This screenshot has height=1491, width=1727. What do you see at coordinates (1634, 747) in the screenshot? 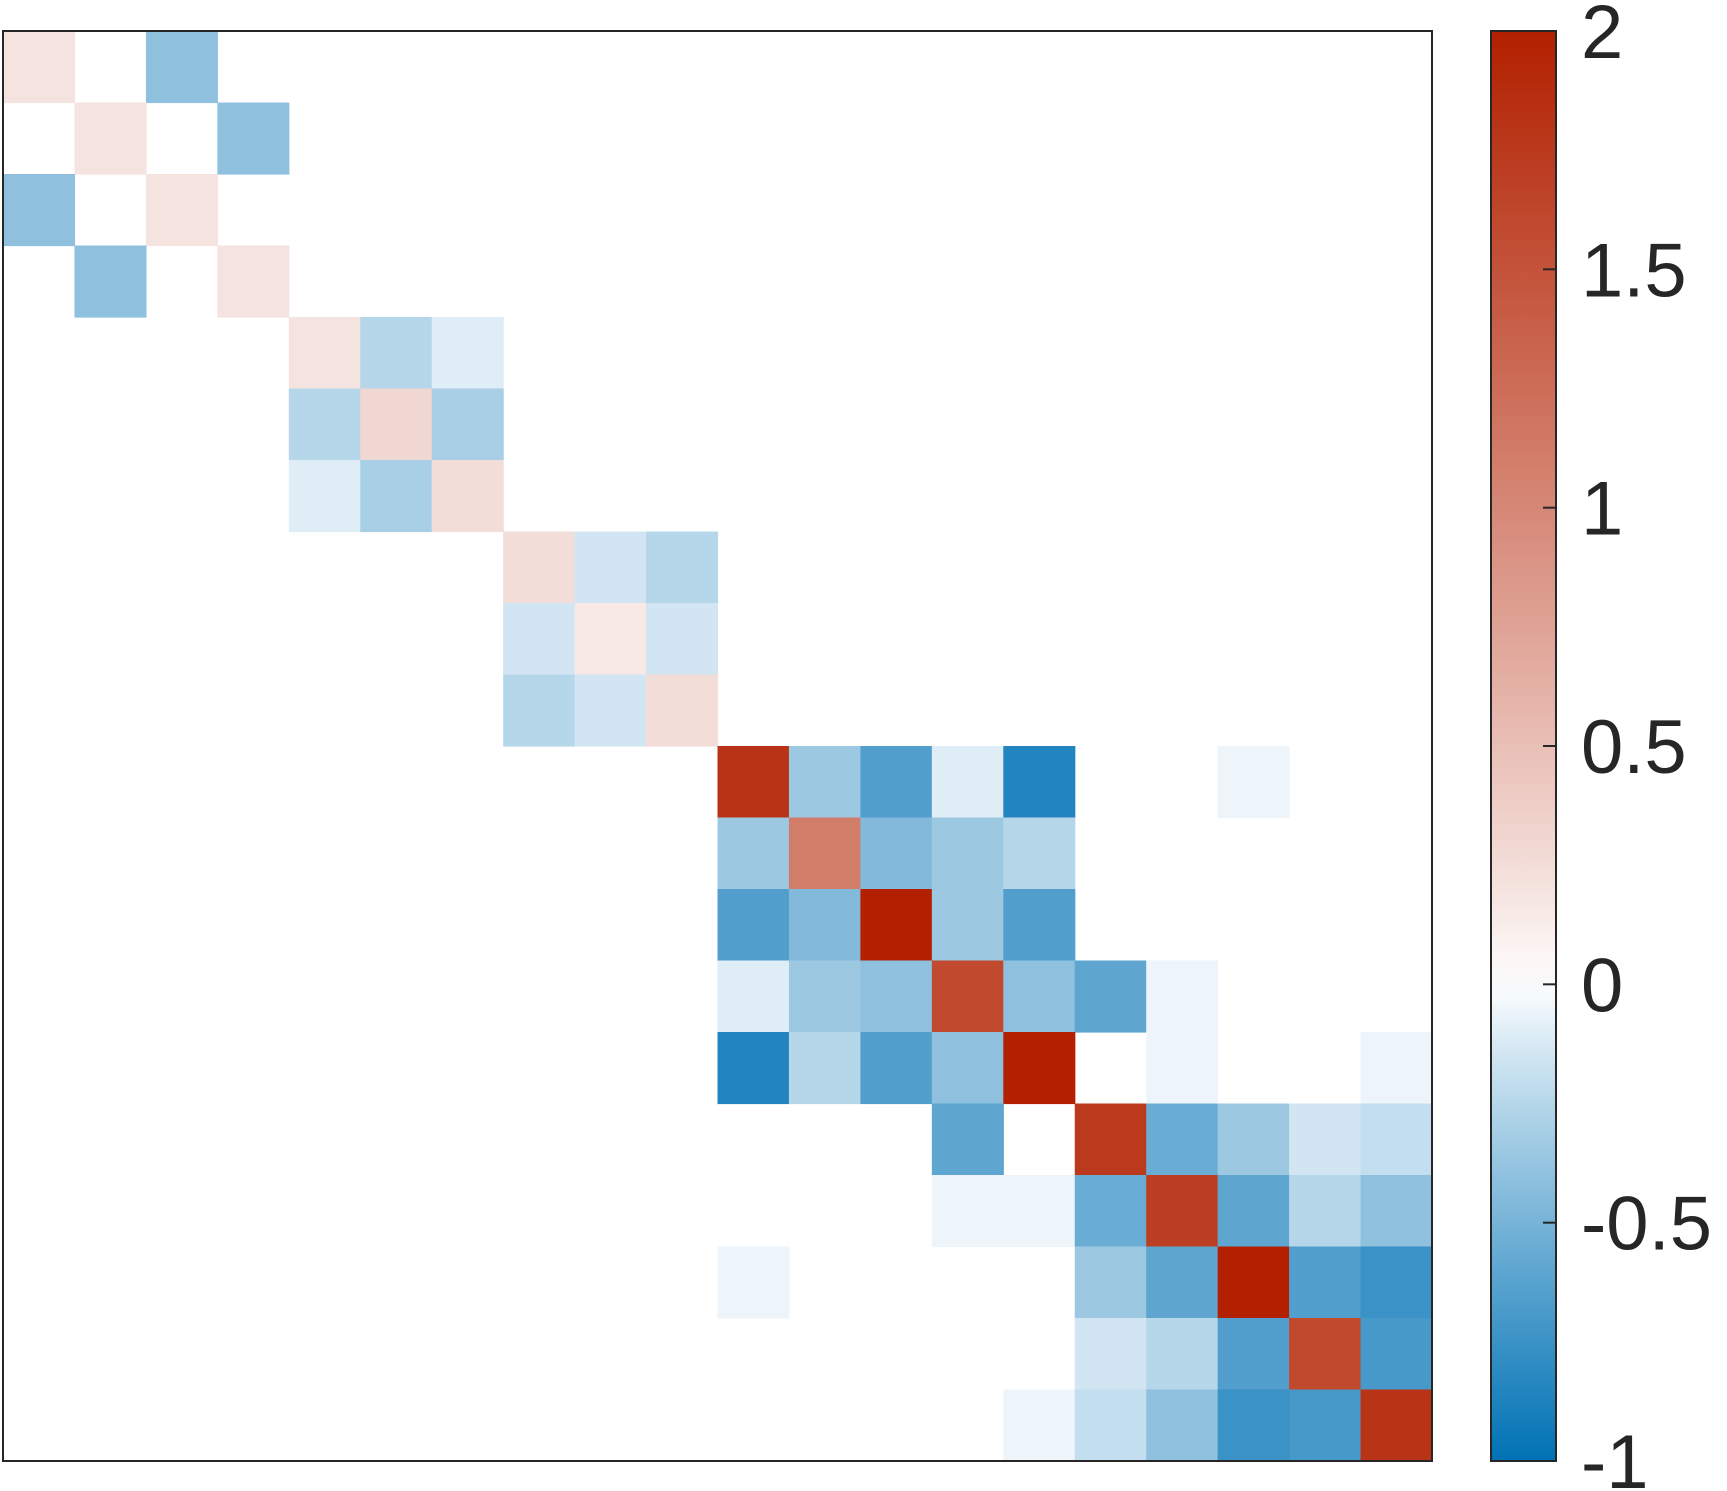
I see `colorbar-tick-label: 0.5` at bounding box center [1634, 747].